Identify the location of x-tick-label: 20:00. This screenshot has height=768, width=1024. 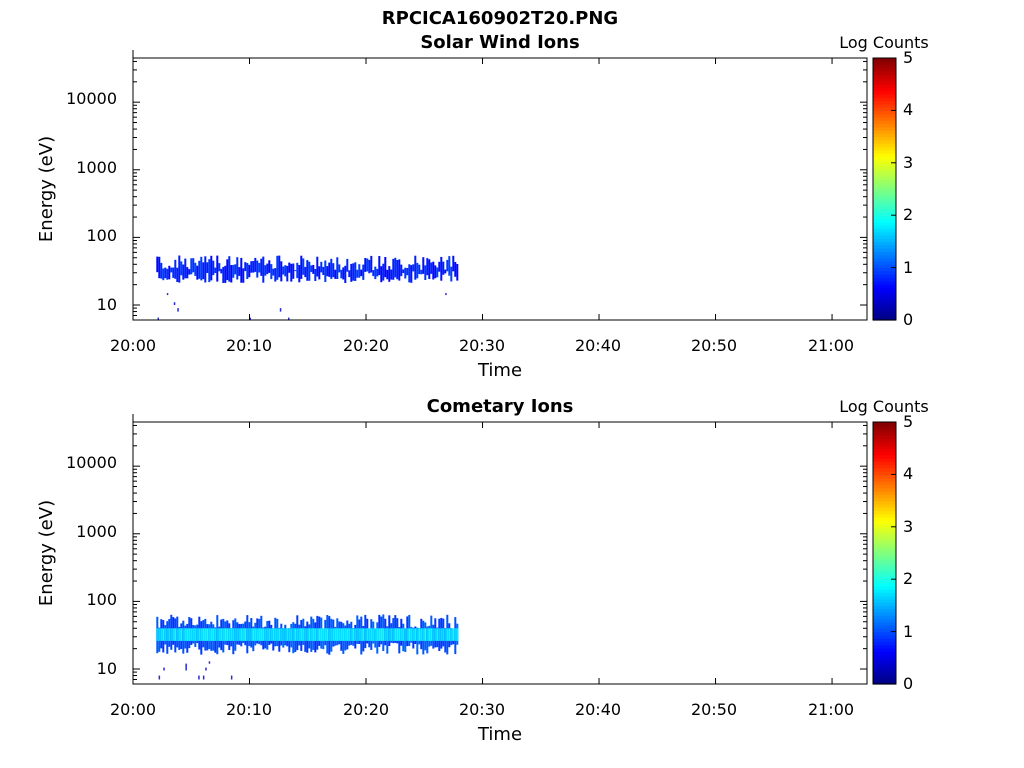
(133, 345).